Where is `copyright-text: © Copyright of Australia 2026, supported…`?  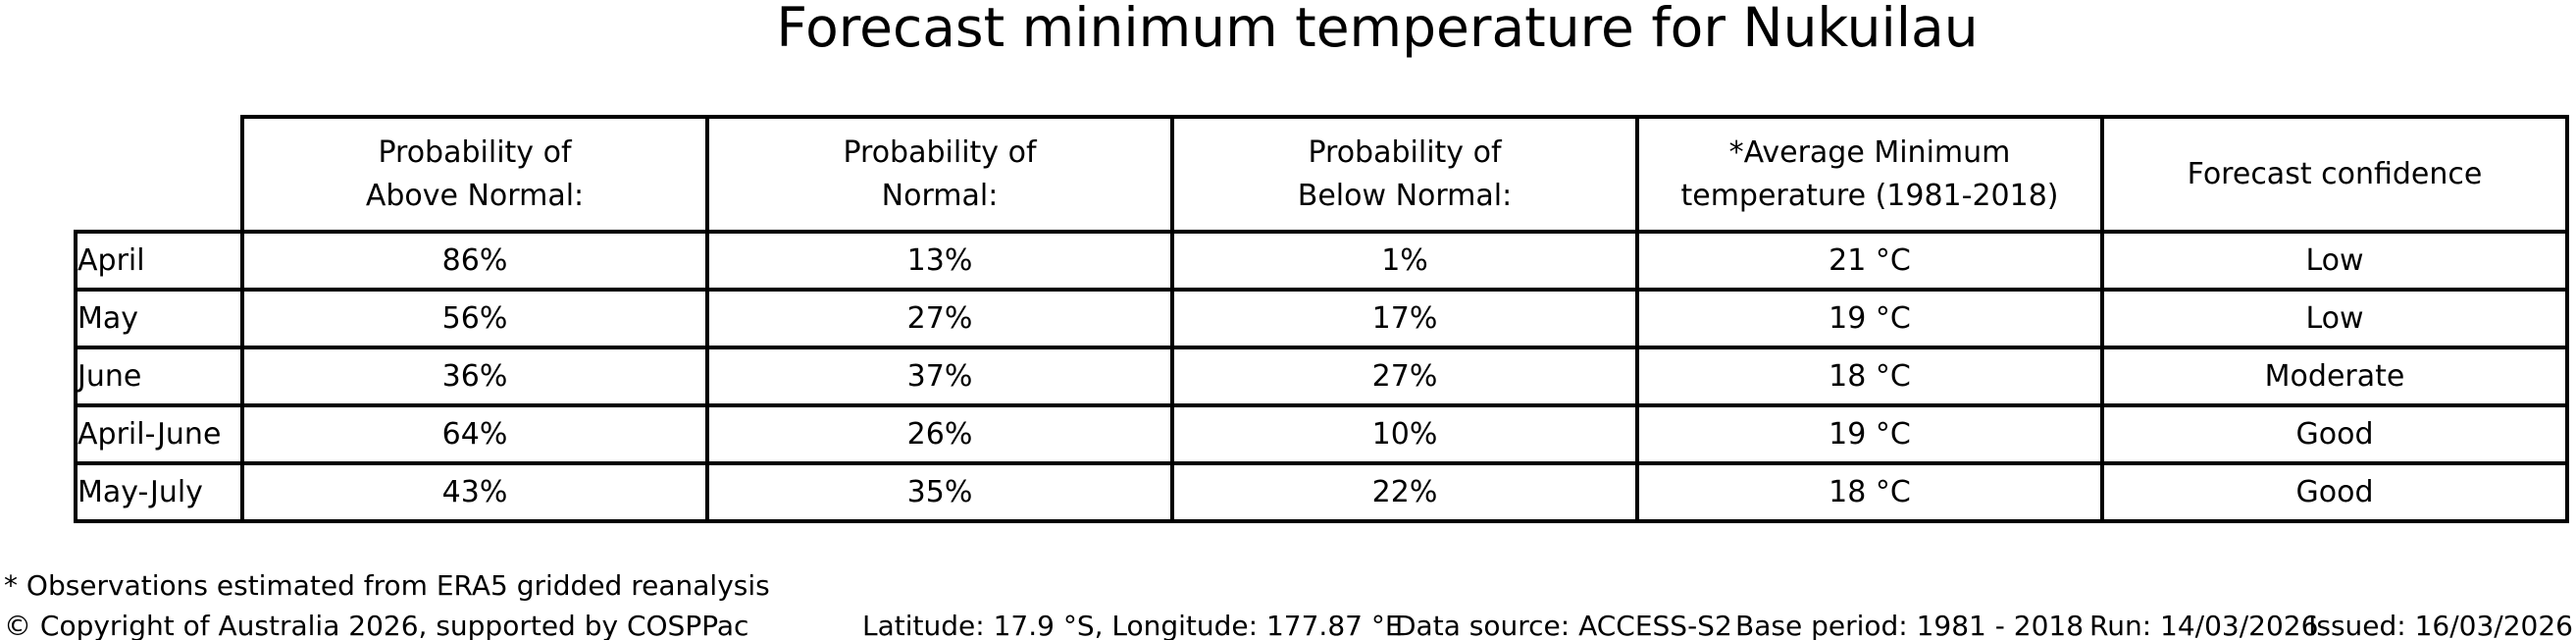
copyright-text: © Copyright of Australia 2026, supported… is located at coordinates (376, 625).